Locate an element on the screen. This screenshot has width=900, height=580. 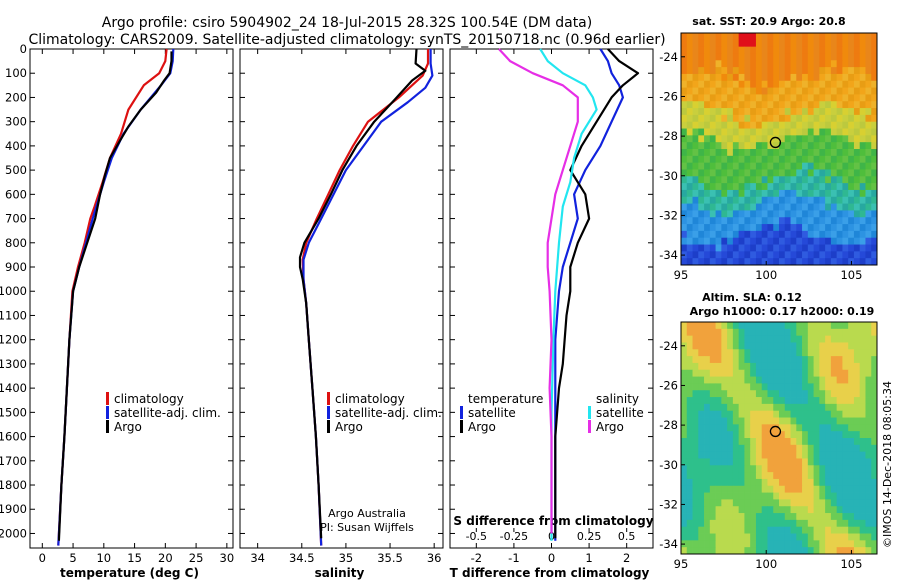
temperature-legend: climatology satellite-adj. clim. Argo is located at coordinates (163, 413).